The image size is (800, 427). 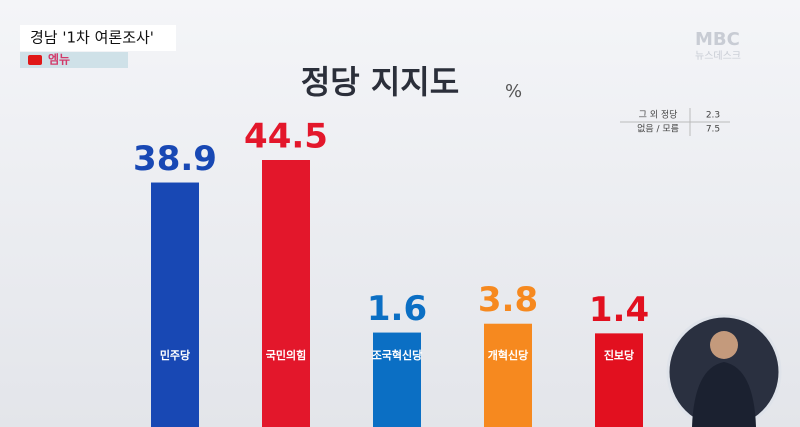 I want to click on value-label: 44.5, so click(x=286, y=137).